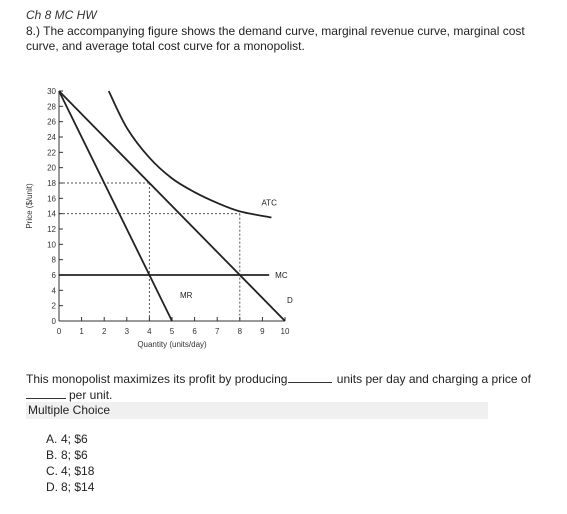  Describe the element at coordinates (78, 487) in the screenshot. I see `option-text: 8; $14` at that location.